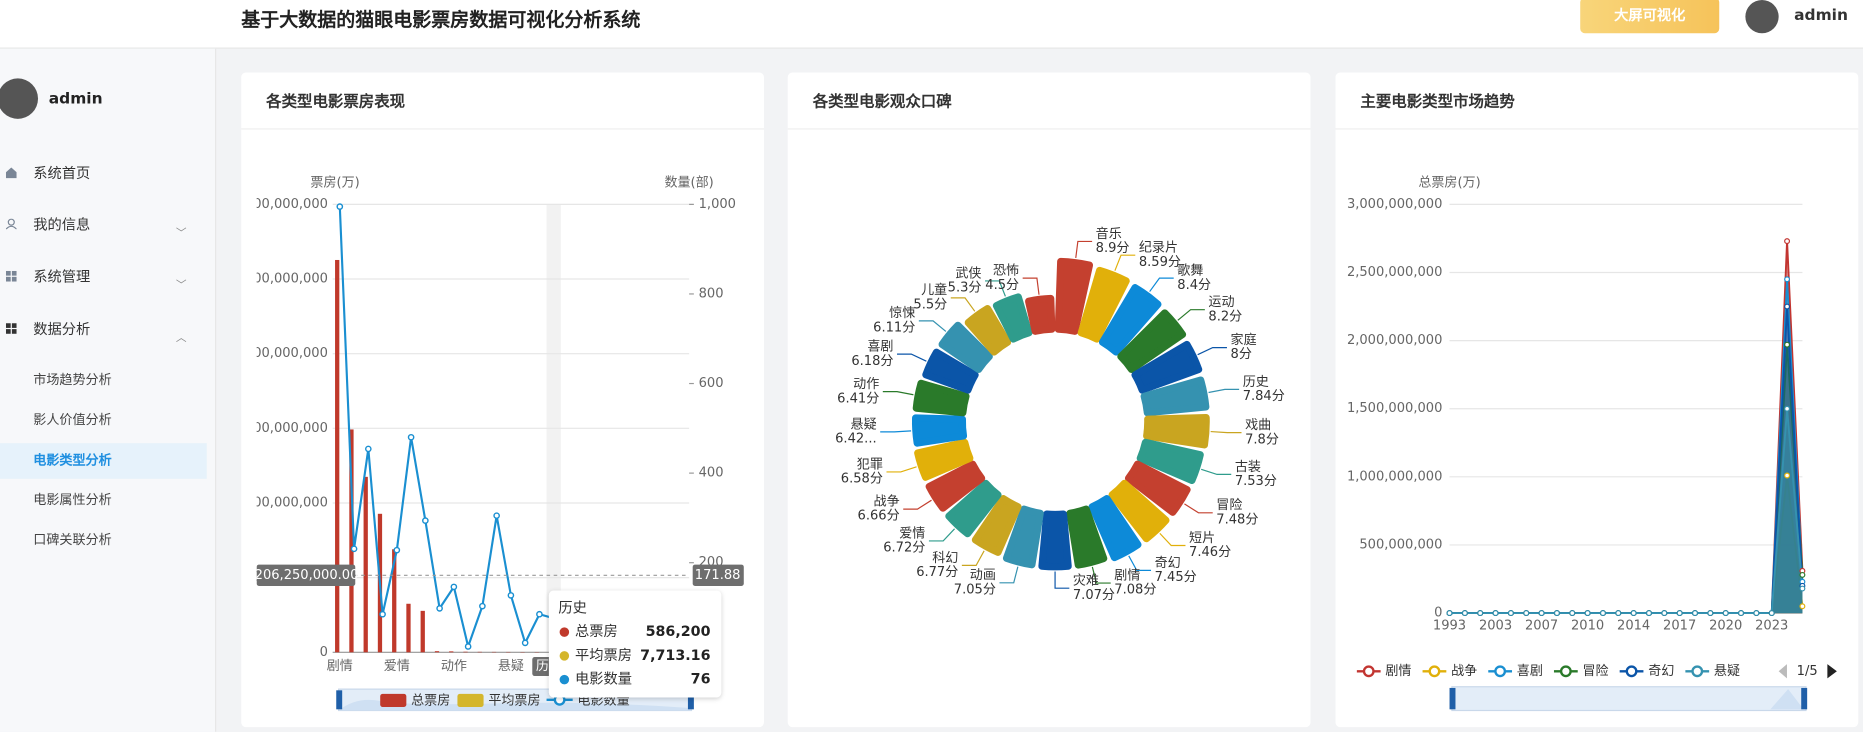  What do you see at coordinates (1832, 671) in the screenshot?
I see `pager-next` at bounding box center [1832, 671].